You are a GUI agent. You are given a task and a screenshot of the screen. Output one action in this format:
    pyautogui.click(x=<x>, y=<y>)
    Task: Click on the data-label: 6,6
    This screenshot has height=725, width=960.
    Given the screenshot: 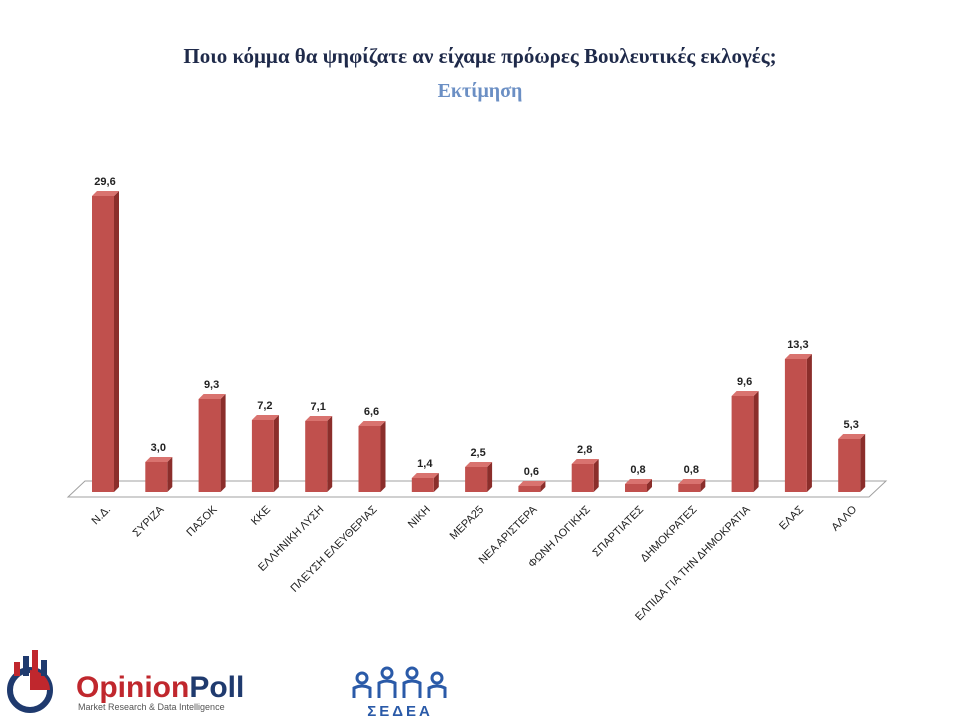 What is the action you would take?
    pyautogui.click(x=371, y=412)
    